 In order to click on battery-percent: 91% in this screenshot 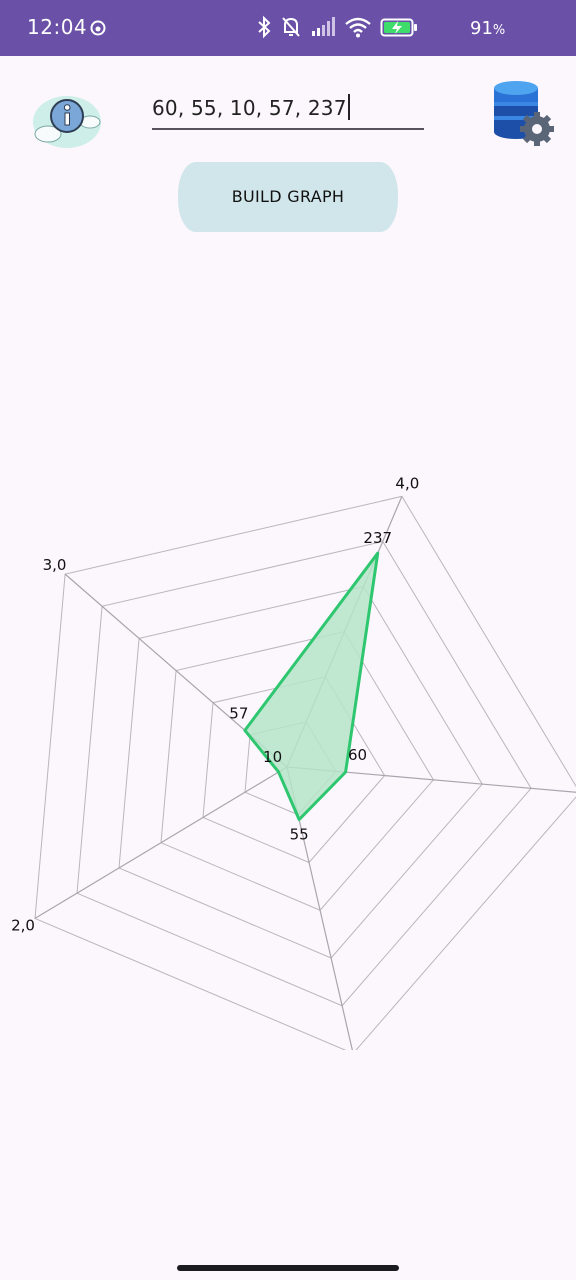, I will do `click(488, 28)`.